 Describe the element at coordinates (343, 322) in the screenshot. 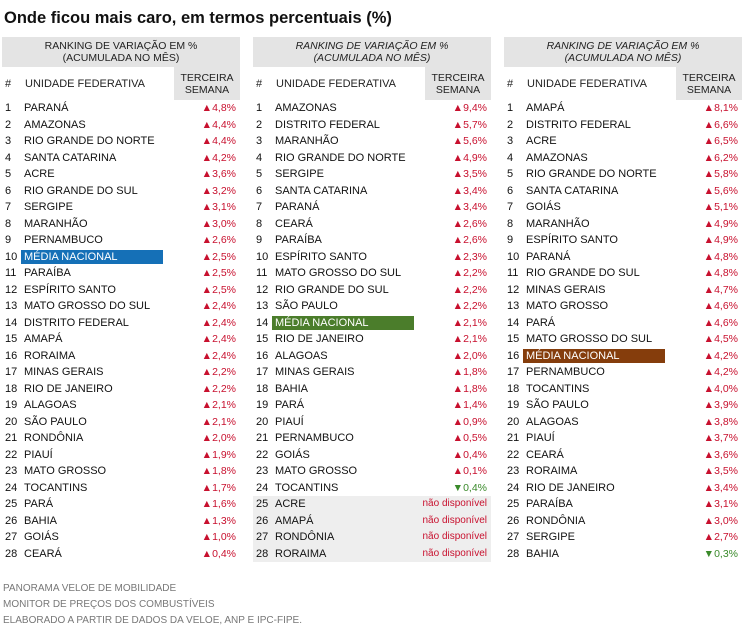

I see `national-average-label: MÉDIA NACIONAL` at that location.